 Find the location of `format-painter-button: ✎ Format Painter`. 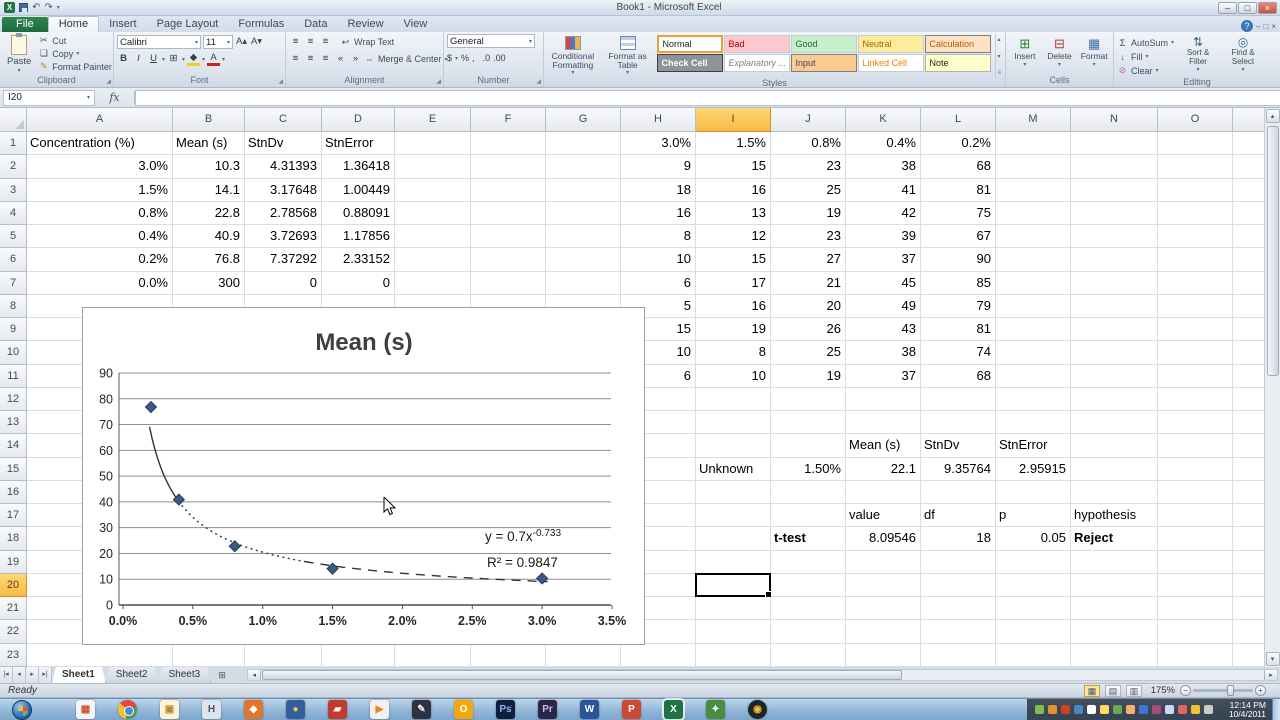

format-painter-button: ✎ Format Painter is located at coordinates (76, 66).